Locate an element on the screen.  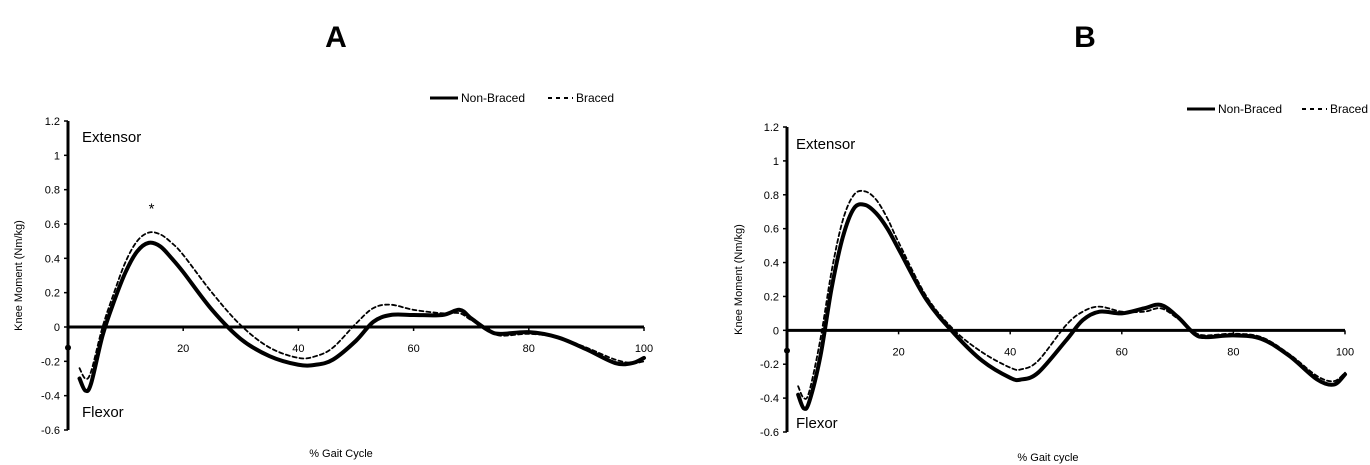
x-axis-title-b: % Gait cycle is located at coordinates (1047, 458).